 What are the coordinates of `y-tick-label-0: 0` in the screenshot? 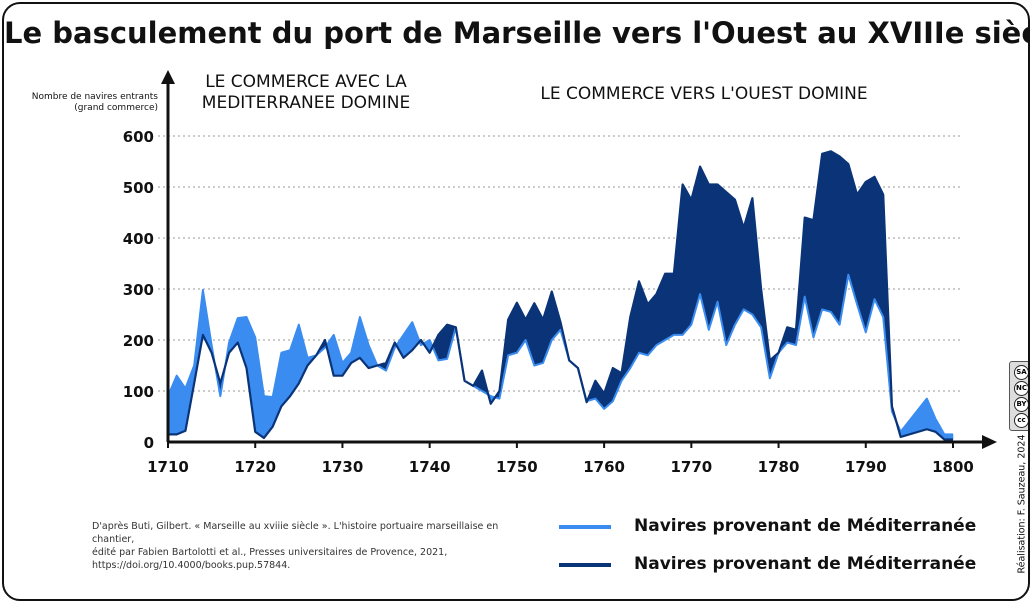 It's located at (149, 443).